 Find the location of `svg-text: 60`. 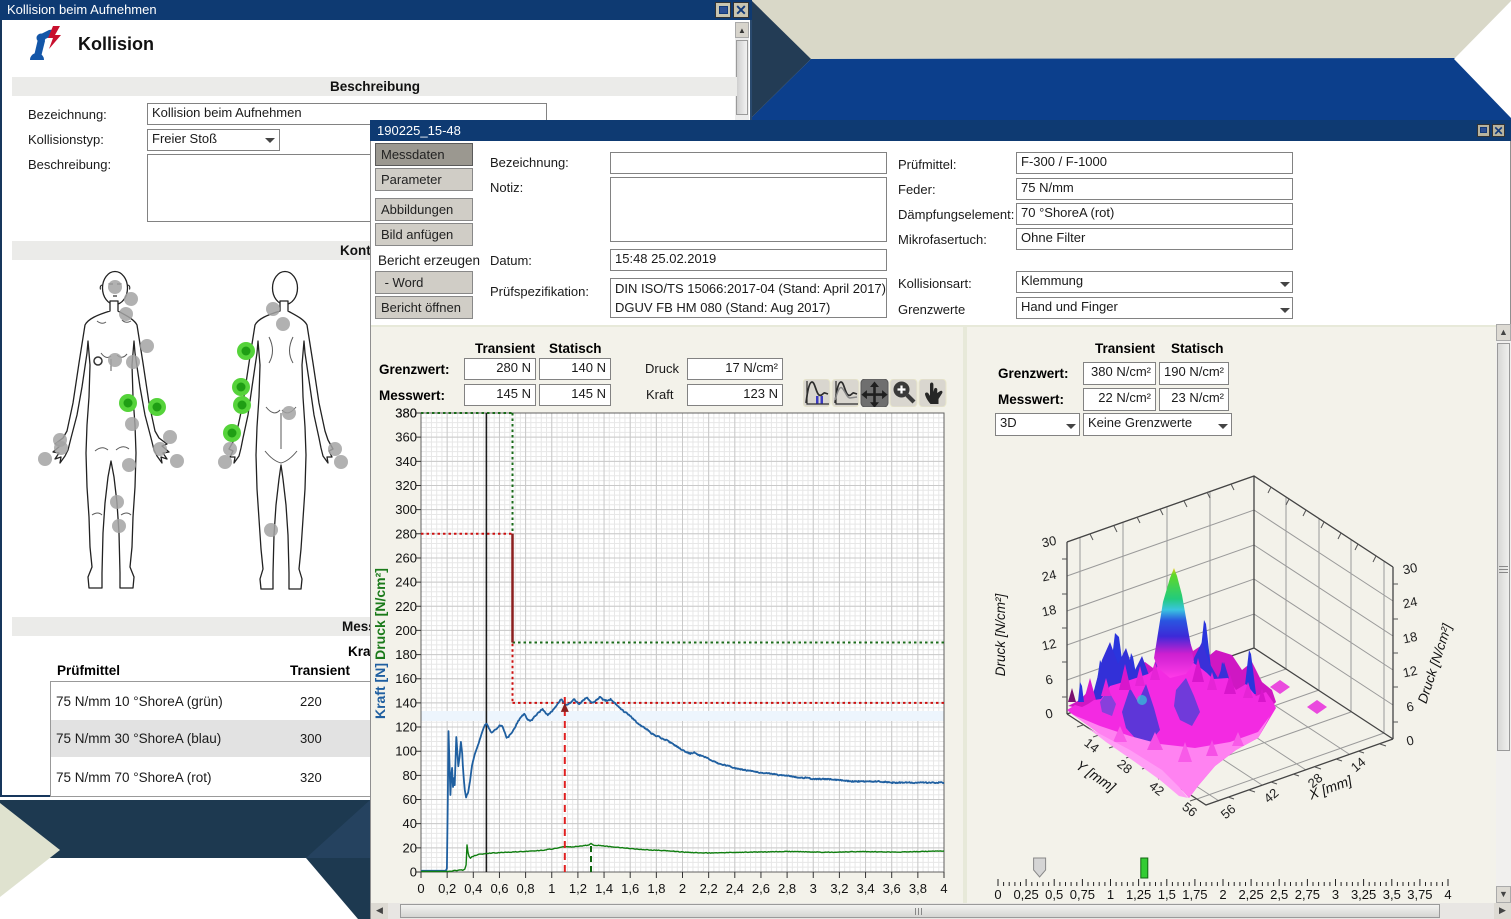

svg-text: 60 is located at coordinates (410, 799).